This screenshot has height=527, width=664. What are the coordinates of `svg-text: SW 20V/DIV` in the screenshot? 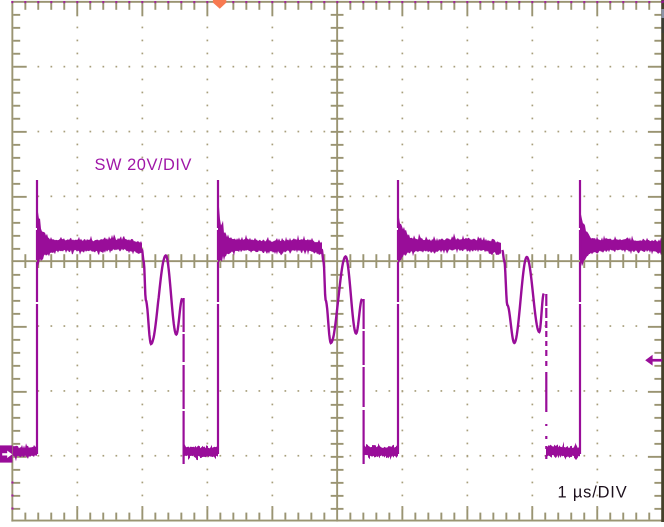 It's located at (144, 165).